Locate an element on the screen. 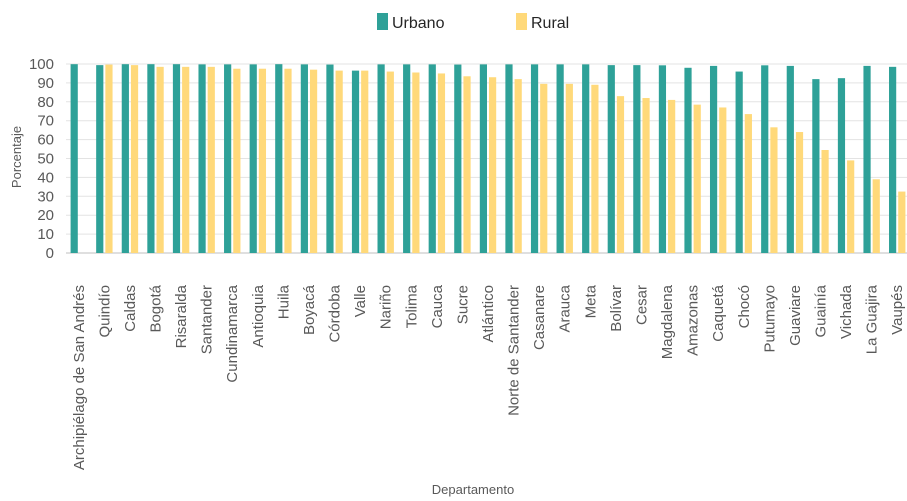 This screenshot has height=501, width=907. x-tick-label: Casanare is located at coordinates (539, 317).